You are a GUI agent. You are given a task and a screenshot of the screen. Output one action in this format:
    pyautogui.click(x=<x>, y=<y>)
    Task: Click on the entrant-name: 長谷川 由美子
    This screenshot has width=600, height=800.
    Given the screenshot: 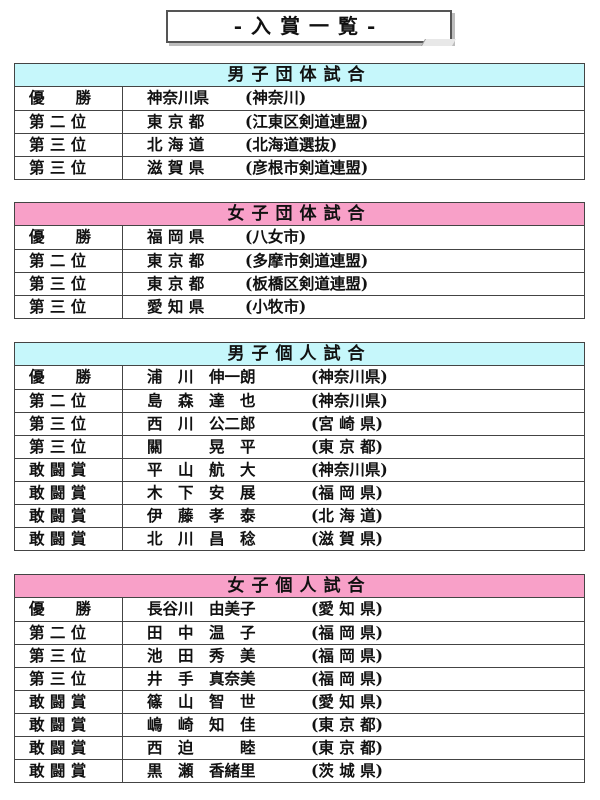 What is the action you would take?
    pyautogui.click(x=201, y=608)
    